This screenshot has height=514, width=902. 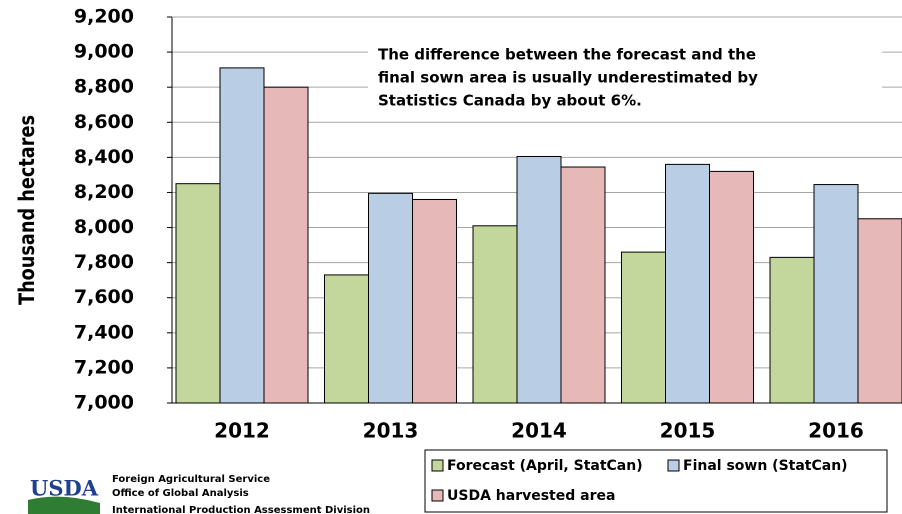 What do you see at coordinates (242, 431) in the screenshot?
I see `x-tick-label: 2012` at bounding box center [242, 431].